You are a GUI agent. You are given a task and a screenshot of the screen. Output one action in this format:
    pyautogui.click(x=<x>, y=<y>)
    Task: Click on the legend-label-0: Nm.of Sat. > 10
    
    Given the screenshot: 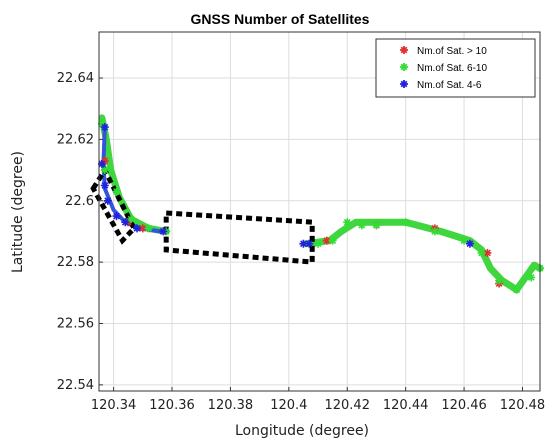 What is the action you would take?
    pyautogui.click(x=452, y=51)
    